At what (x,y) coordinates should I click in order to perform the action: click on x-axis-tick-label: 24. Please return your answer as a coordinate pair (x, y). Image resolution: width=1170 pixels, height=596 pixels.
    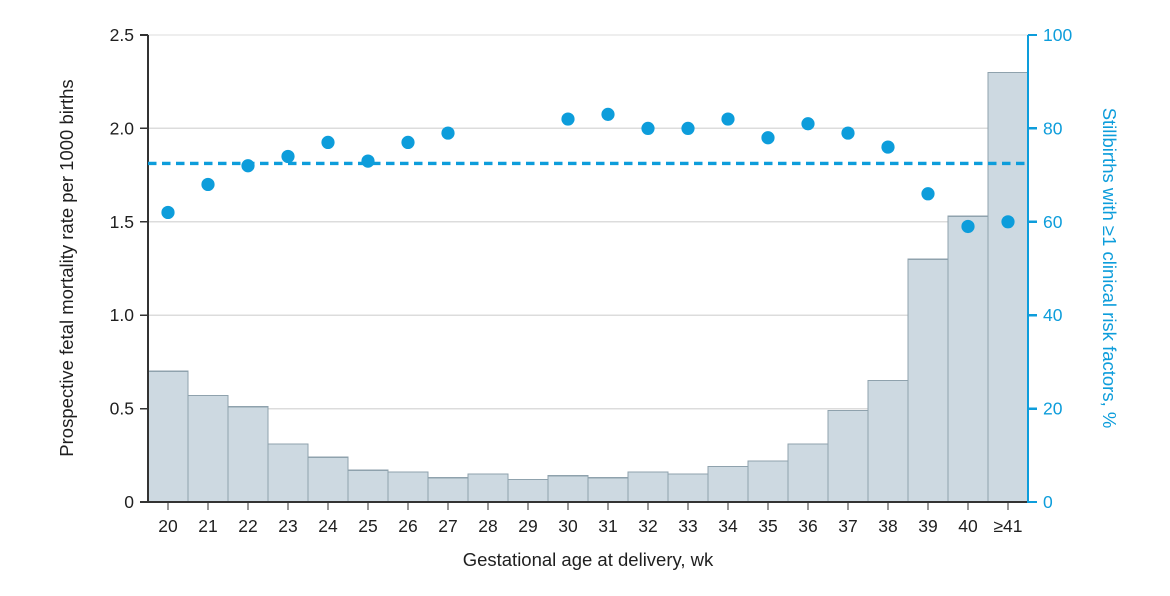
    Looking at the image, I should click on (328, 526).